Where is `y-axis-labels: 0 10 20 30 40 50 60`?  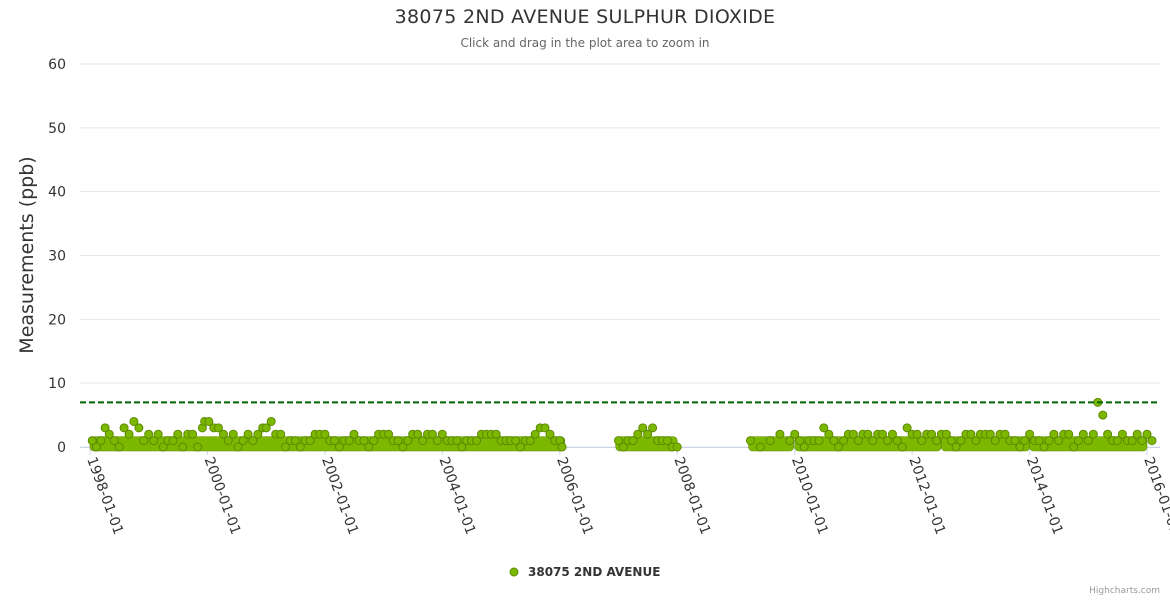 y-axis-labels: 0 10 20 30 40 50 60 is located at coordinates (57, 256).